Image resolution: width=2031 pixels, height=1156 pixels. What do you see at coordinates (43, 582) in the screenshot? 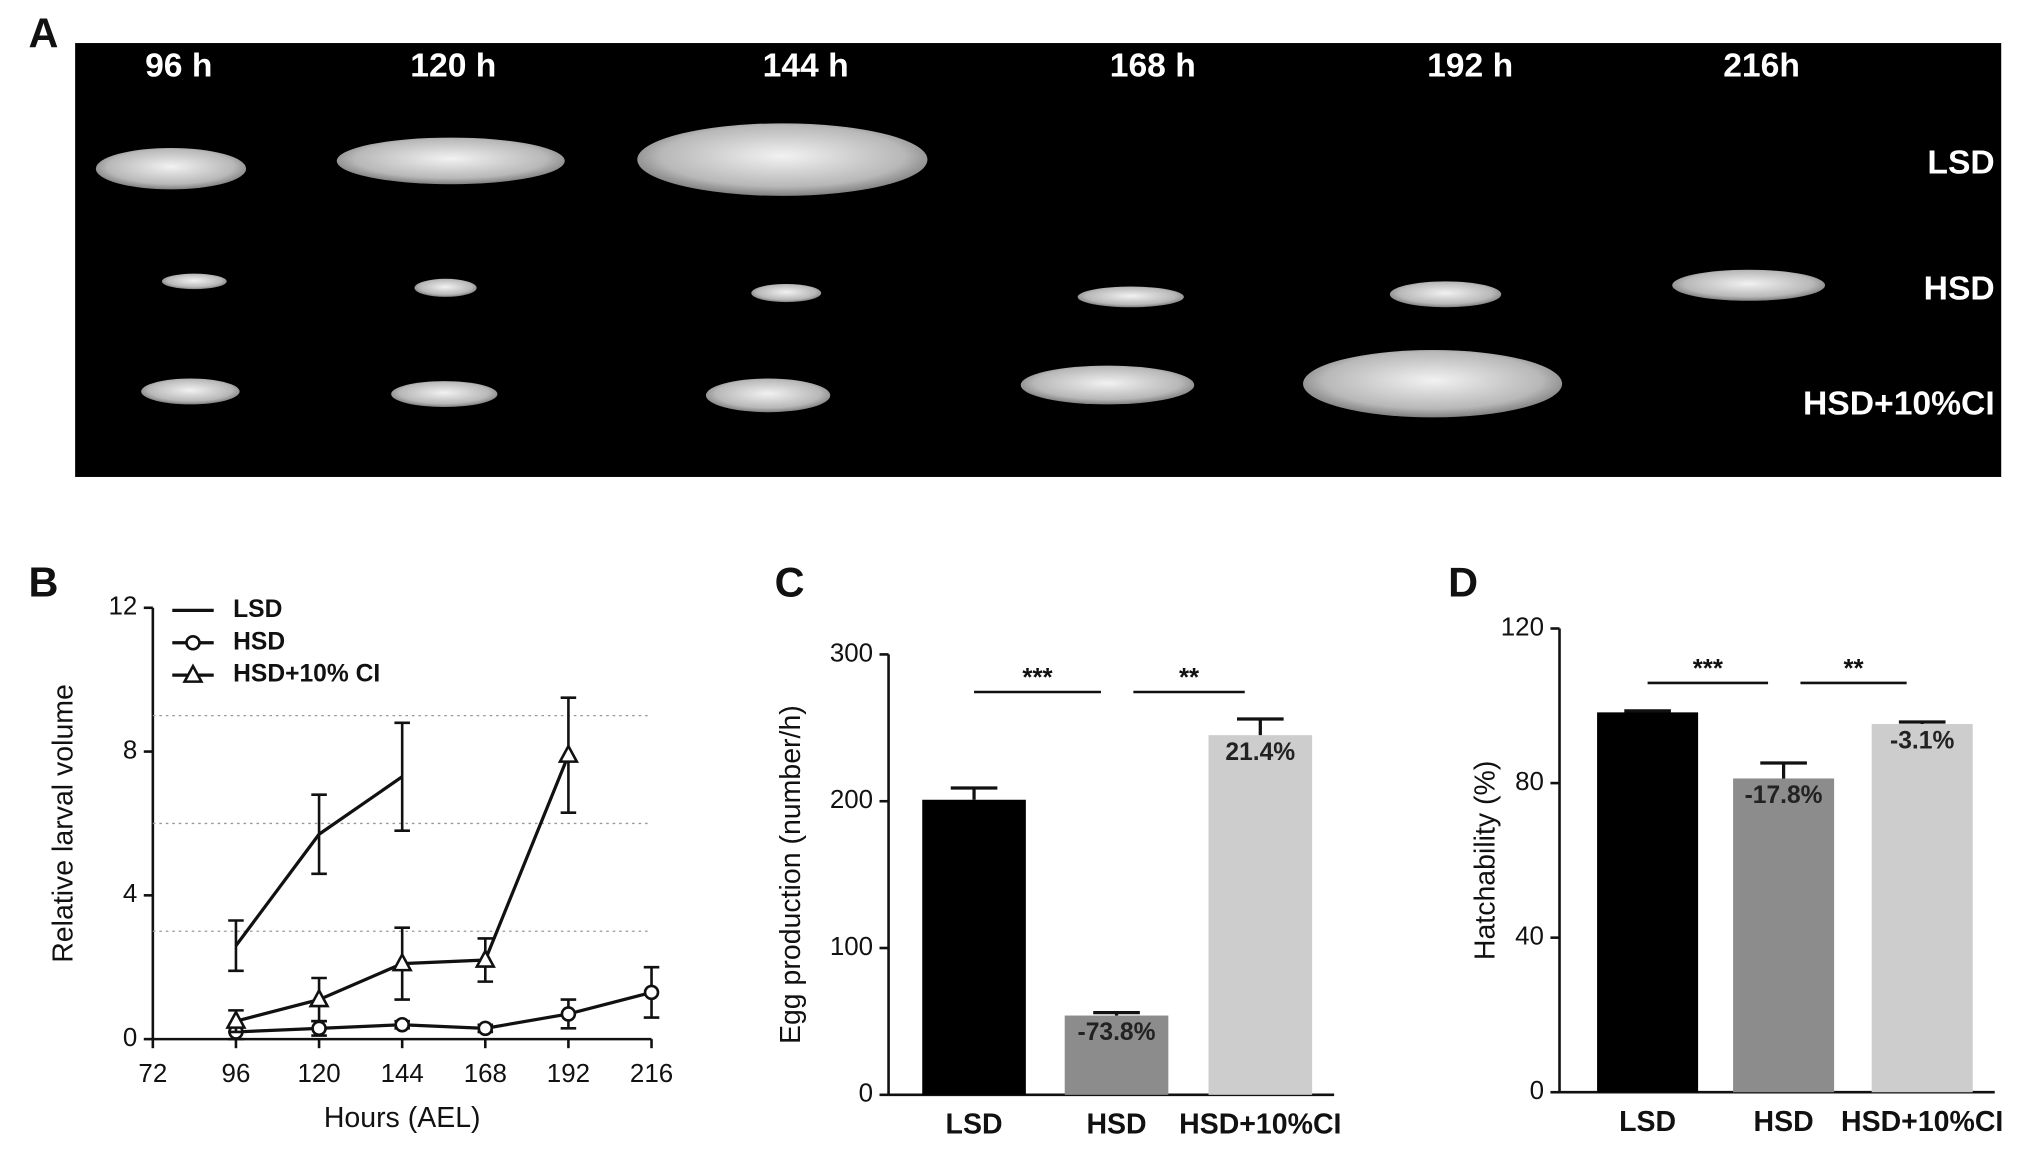
I see `panel-label: B` at bounding box center [43, 582].